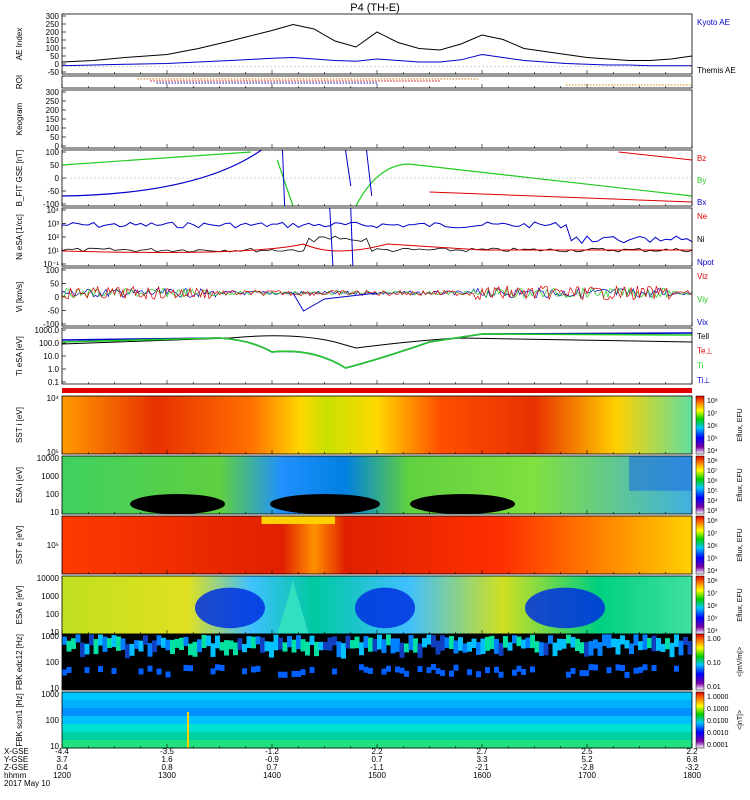  What do you see at coordinates (712, 619) in the screenshot?
I see `colorbar-tick-label: 10⁵` at bounding box center [712, 619].